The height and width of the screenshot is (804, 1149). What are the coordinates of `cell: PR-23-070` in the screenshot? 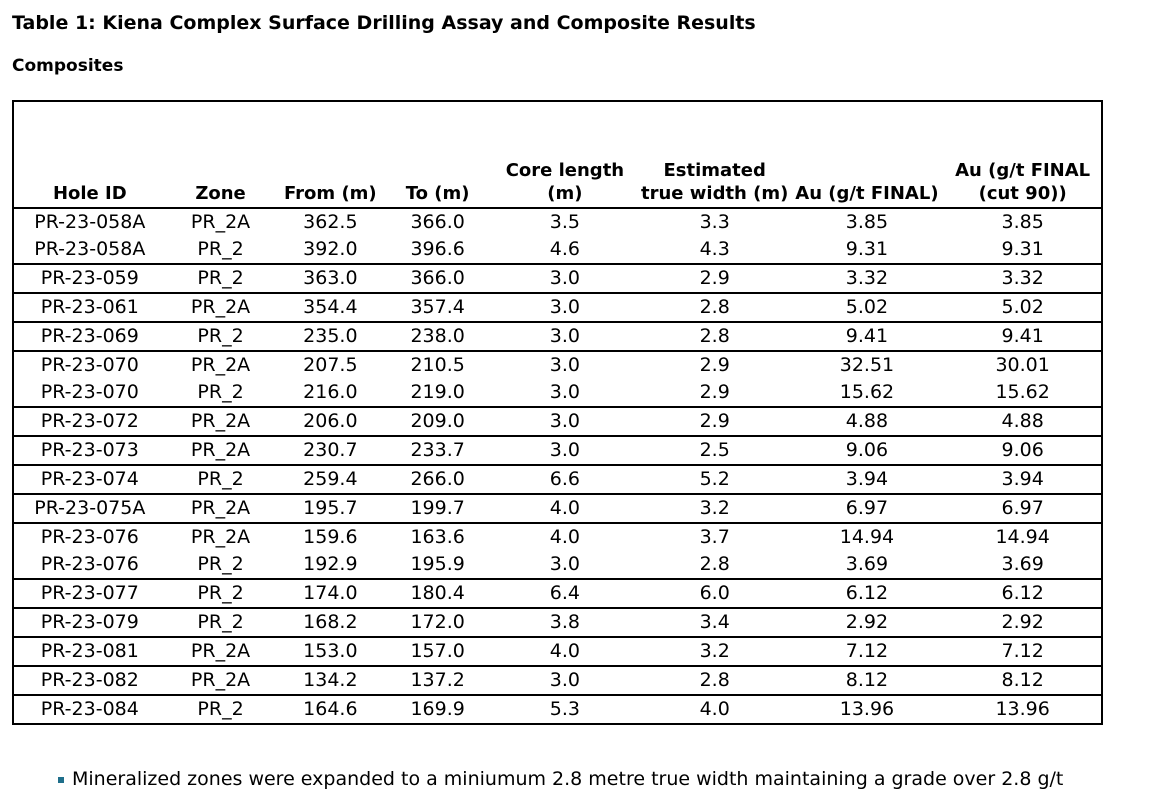 It's located at (89, 365).